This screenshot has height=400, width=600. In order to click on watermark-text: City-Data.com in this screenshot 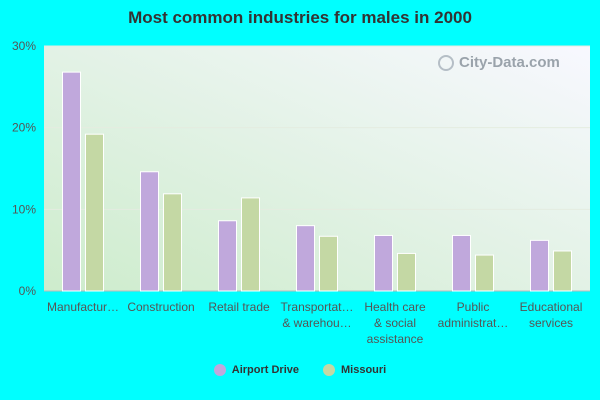, I will do `click(509, 62)`.